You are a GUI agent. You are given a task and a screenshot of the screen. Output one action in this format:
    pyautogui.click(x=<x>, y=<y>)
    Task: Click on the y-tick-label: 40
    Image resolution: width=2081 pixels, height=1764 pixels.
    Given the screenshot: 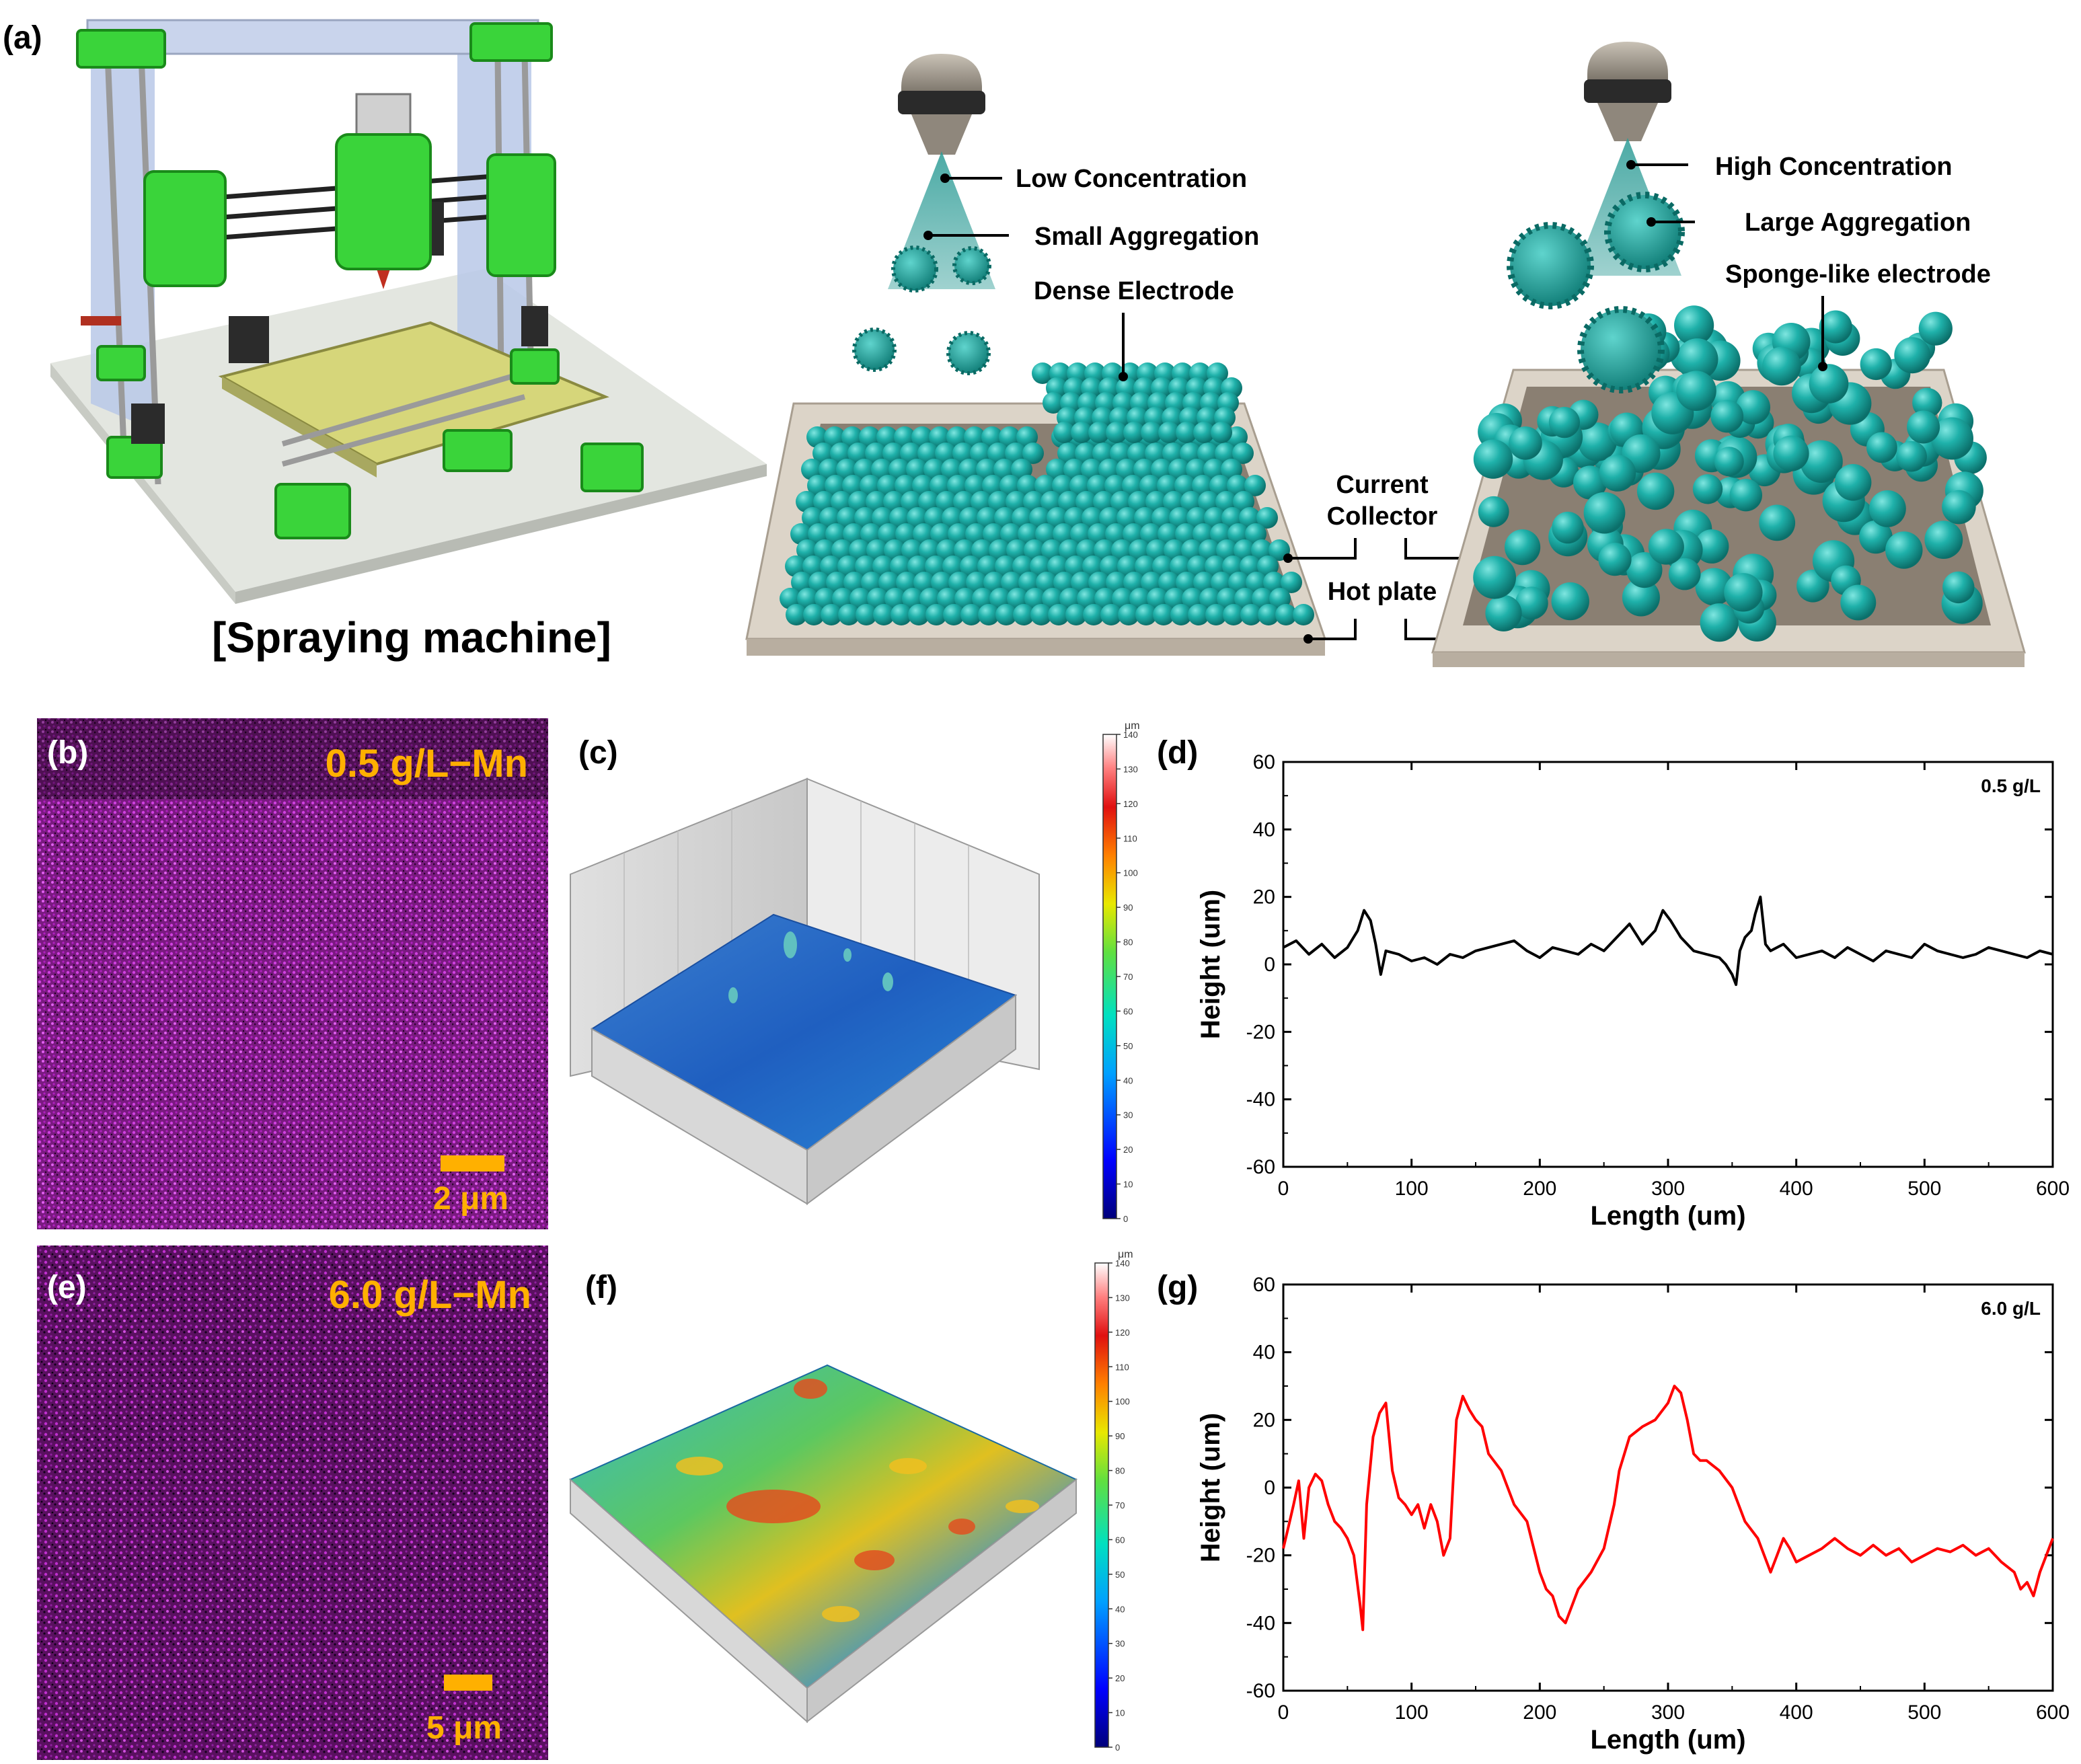 What is the action you would take?
    pyautogui.click(x=1264, y=830)
    